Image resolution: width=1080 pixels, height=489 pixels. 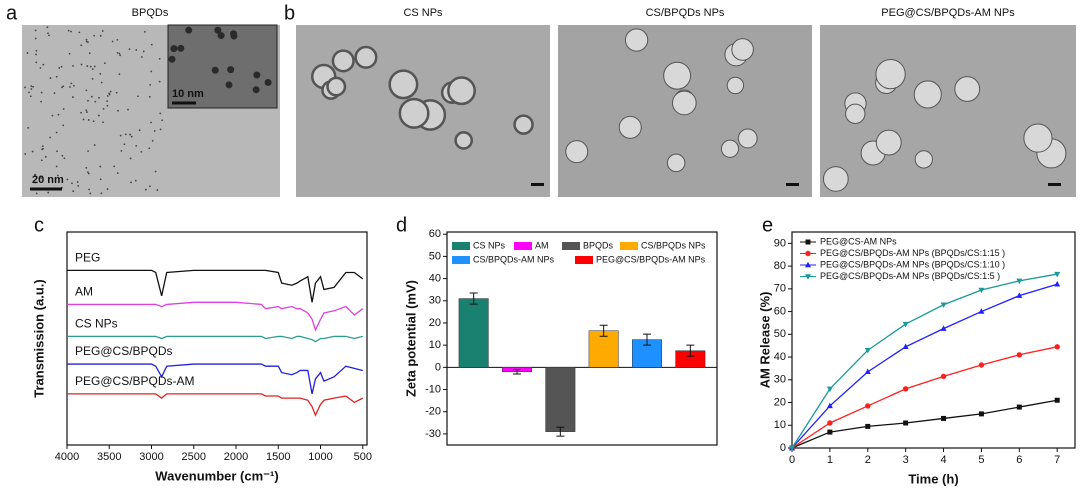 I want to click on y-axis-title: Transmission (a.u.), so click(x=38, y=338).